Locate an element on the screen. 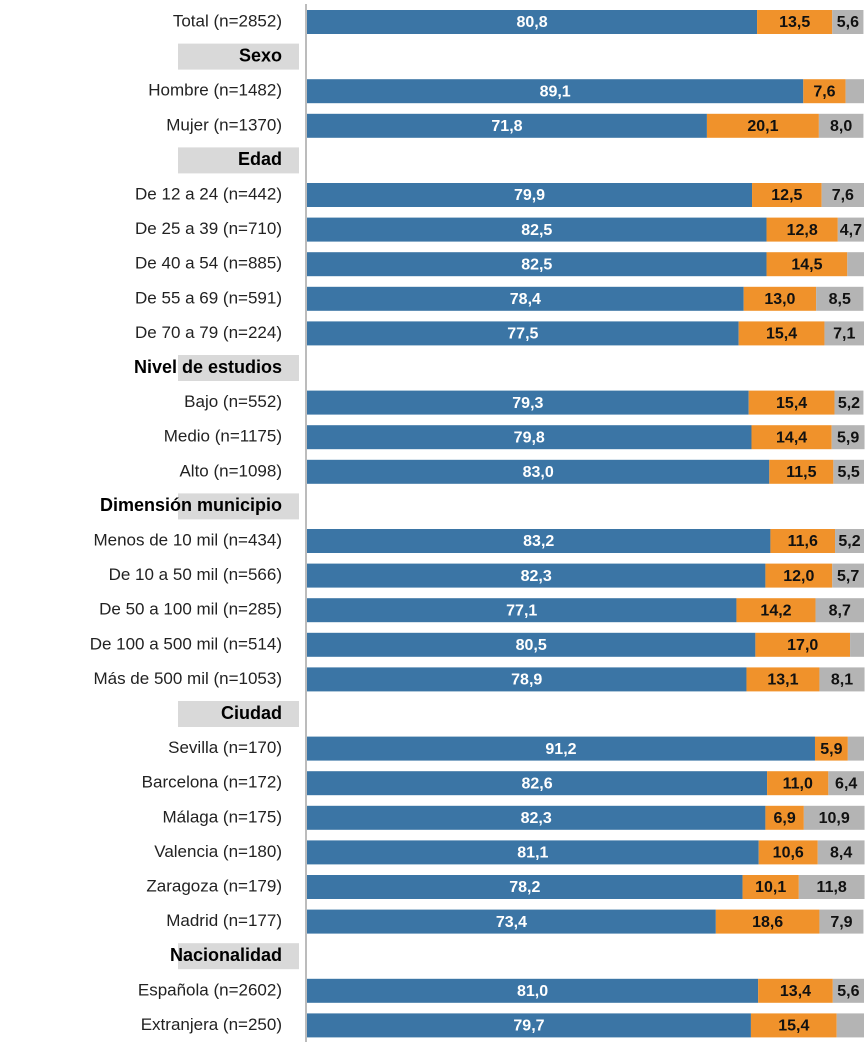 This screenshot has height=1046, width=868. value-label: 71,8 is located at coordinates (506, 126).